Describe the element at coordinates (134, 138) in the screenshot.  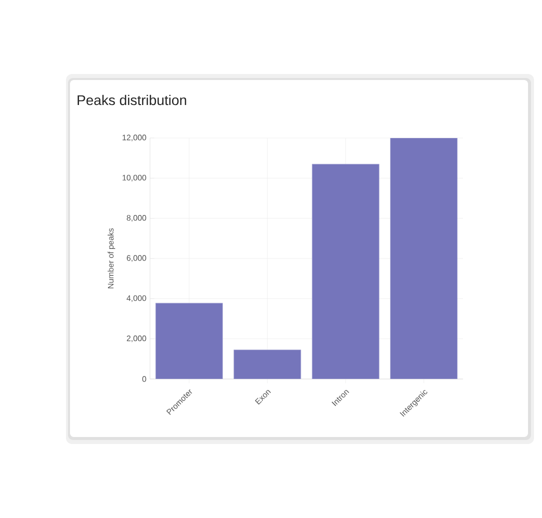
I see `y-tick-label: 12,000` at that location.